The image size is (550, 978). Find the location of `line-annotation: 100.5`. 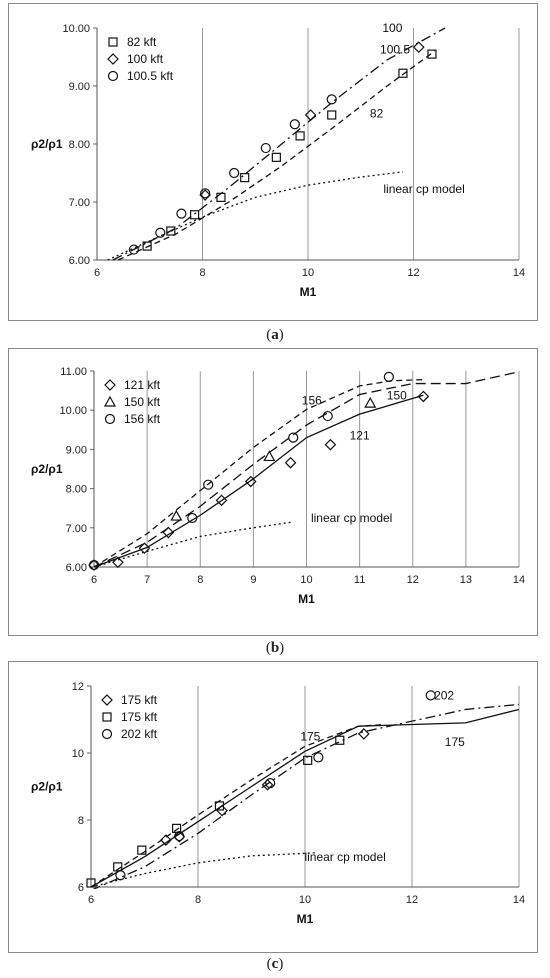

line-annotation: 100.5 is located at coordinates (395, 49).